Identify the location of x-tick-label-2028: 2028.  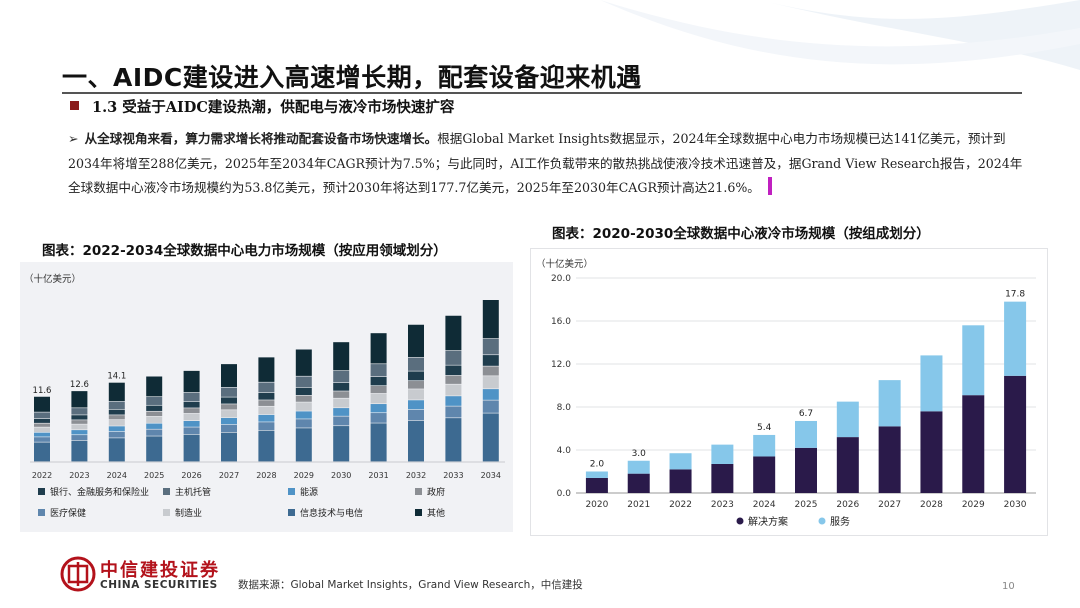
(266, 475).